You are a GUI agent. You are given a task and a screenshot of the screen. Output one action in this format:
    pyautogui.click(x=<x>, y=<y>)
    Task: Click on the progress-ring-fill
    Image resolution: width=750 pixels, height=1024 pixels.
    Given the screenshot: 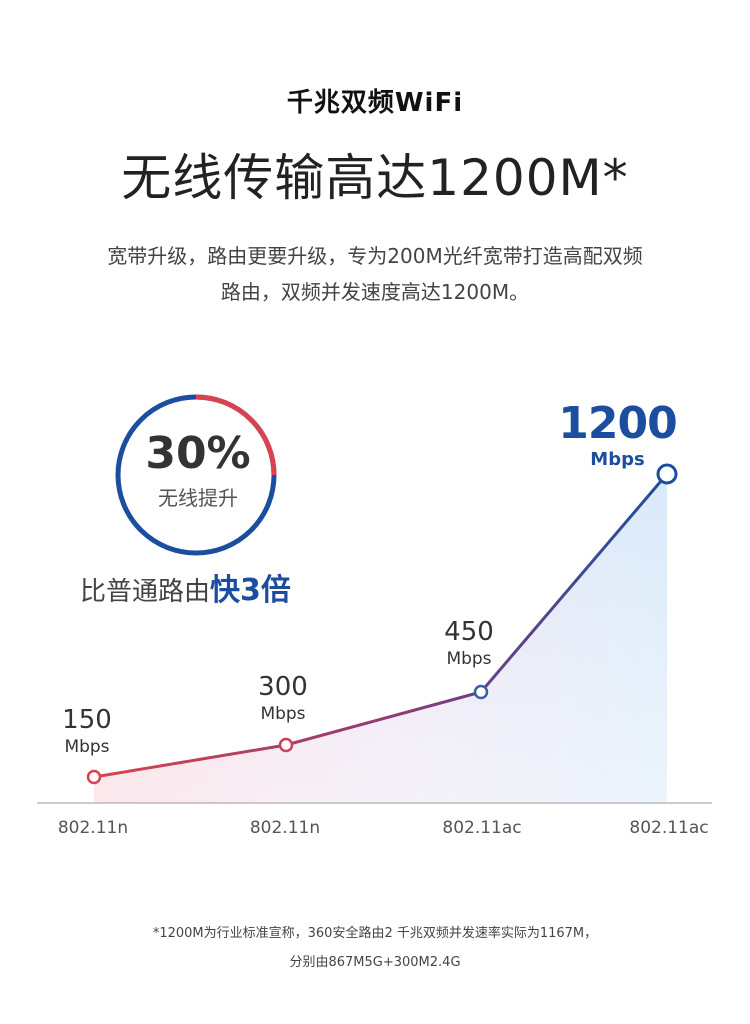 What is the action you would take?
    pyautogui.click(x=236, y=435)
    